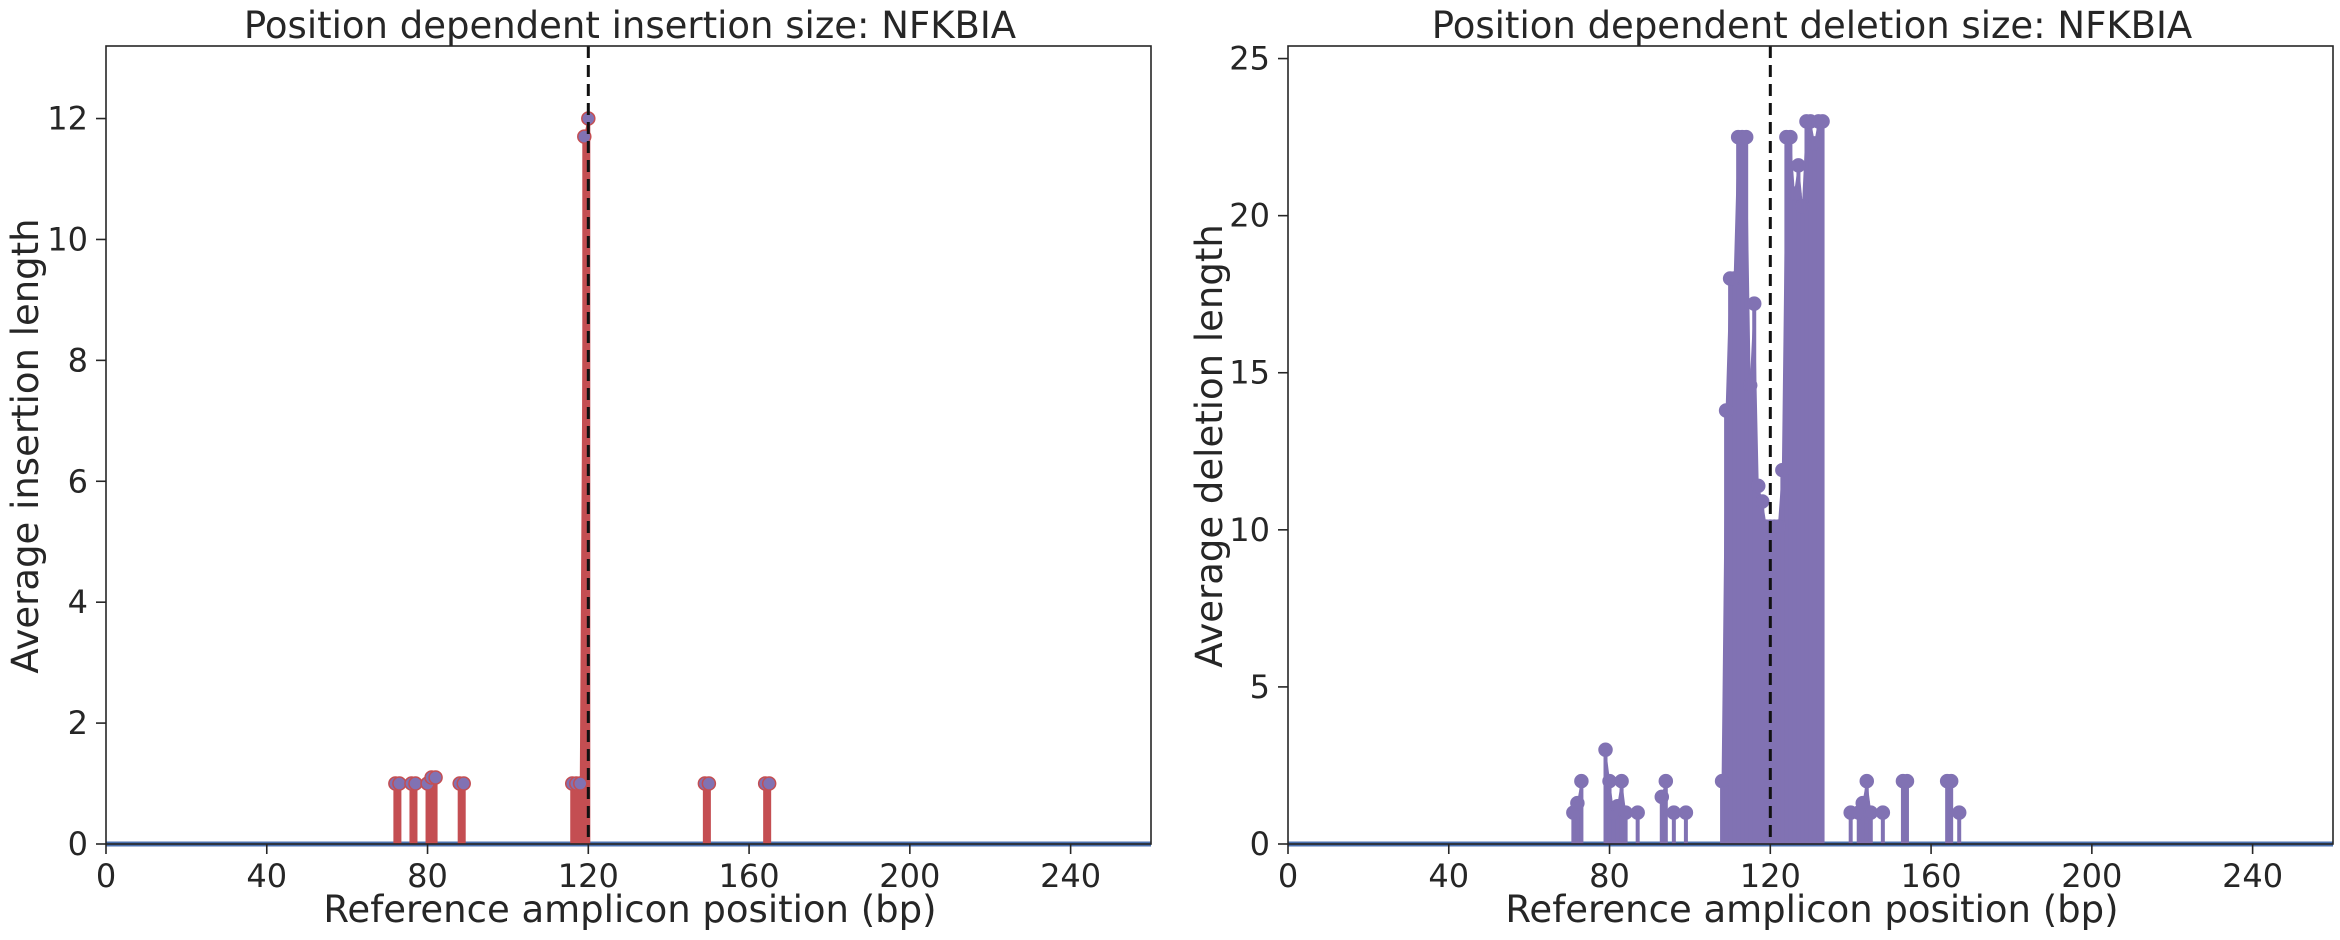 Image resolution: width=2340 pixels, height=940 pixels. I want to click on y-tick-label: 5, so click(1260, 687).